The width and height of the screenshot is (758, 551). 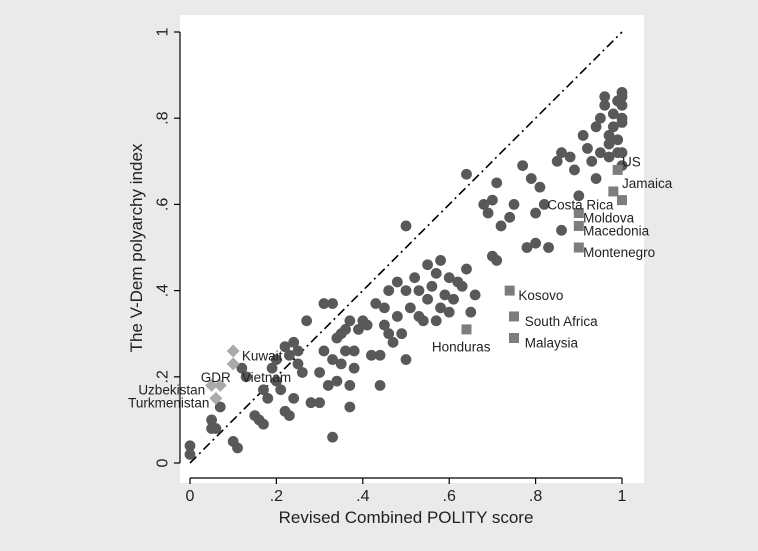 I want to click on y-tick-label: .4, so click(x=163, y=290).